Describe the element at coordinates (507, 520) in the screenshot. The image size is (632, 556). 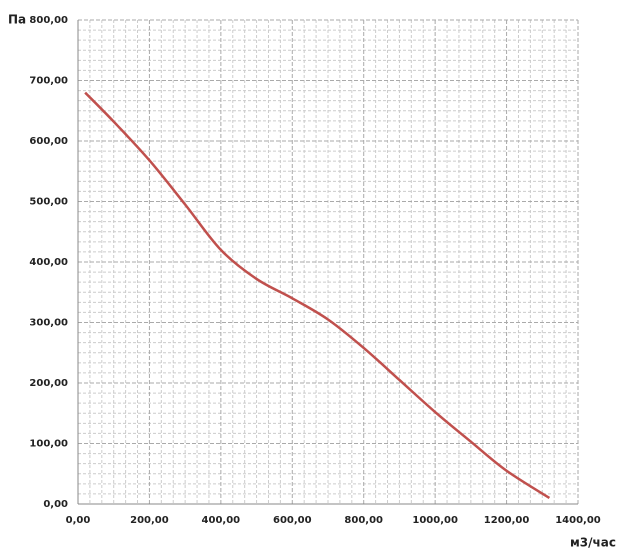
I see `x-tick-label: 1200,00` at that location.